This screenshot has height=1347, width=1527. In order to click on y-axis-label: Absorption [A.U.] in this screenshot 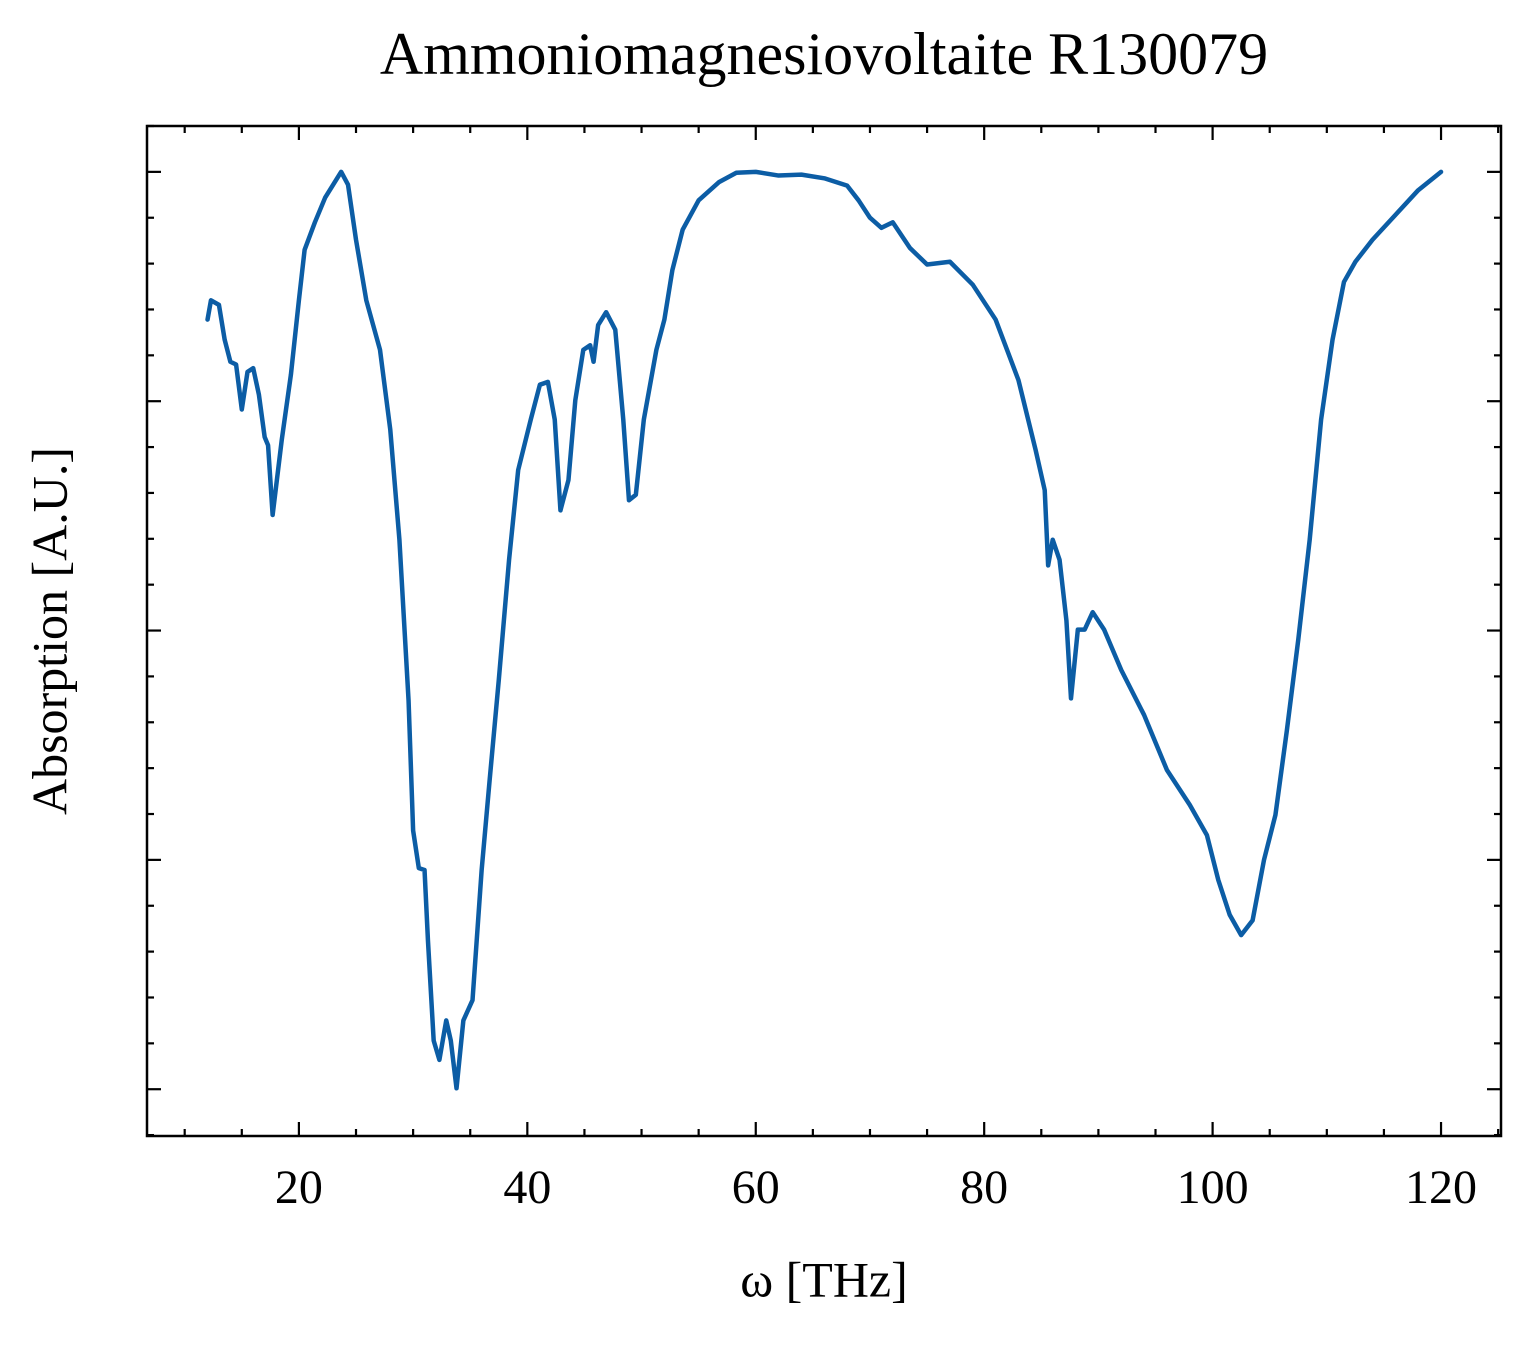, I will do `click(49, 631)`.